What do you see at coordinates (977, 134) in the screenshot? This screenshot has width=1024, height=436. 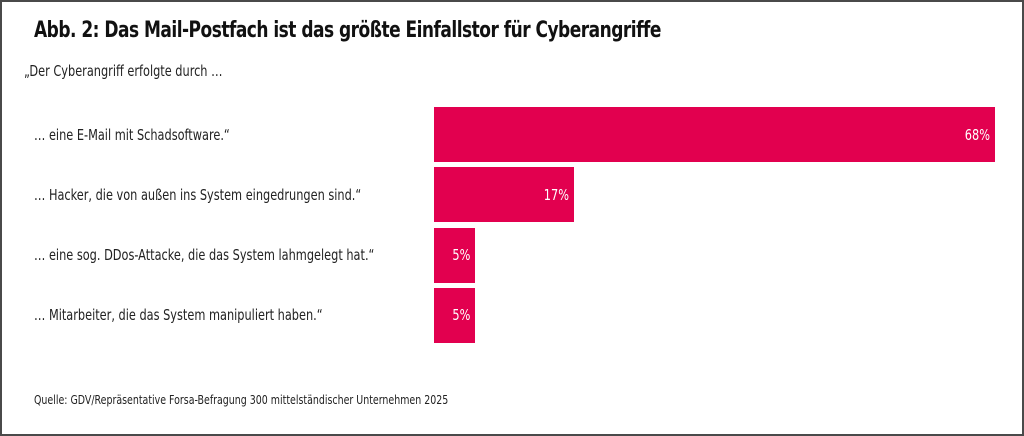 I see `bar-value-label: 68%` at bounding box center [977, 134].